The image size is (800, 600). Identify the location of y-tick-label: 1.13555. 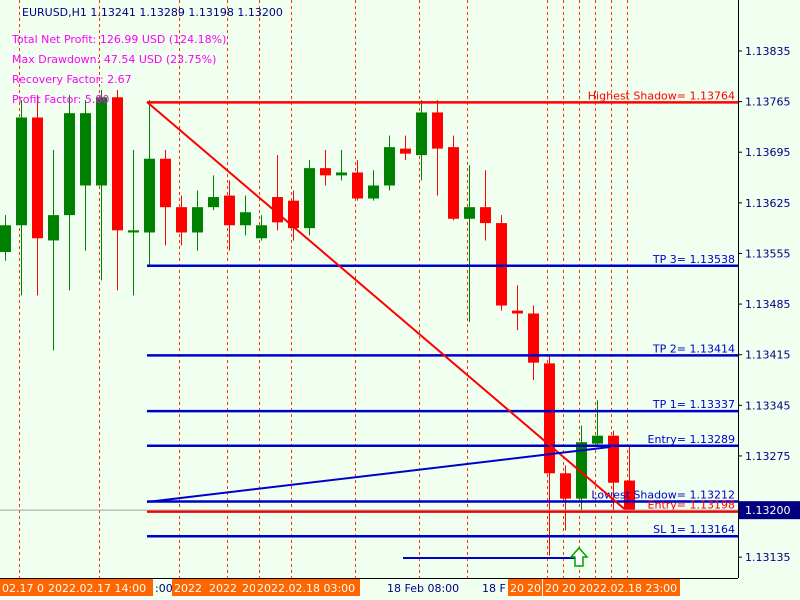
(768, 253).